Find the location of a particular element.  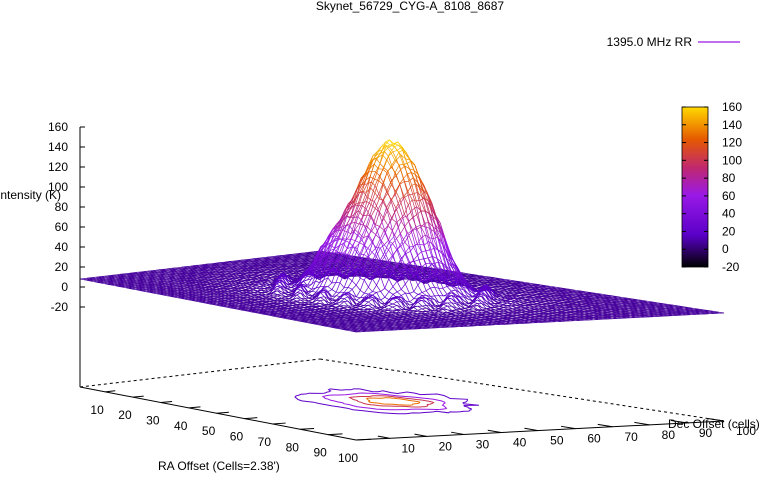

chart-title: Skynet_56729_CYG-A_8108_8687 is located at coordinates (410, 6).